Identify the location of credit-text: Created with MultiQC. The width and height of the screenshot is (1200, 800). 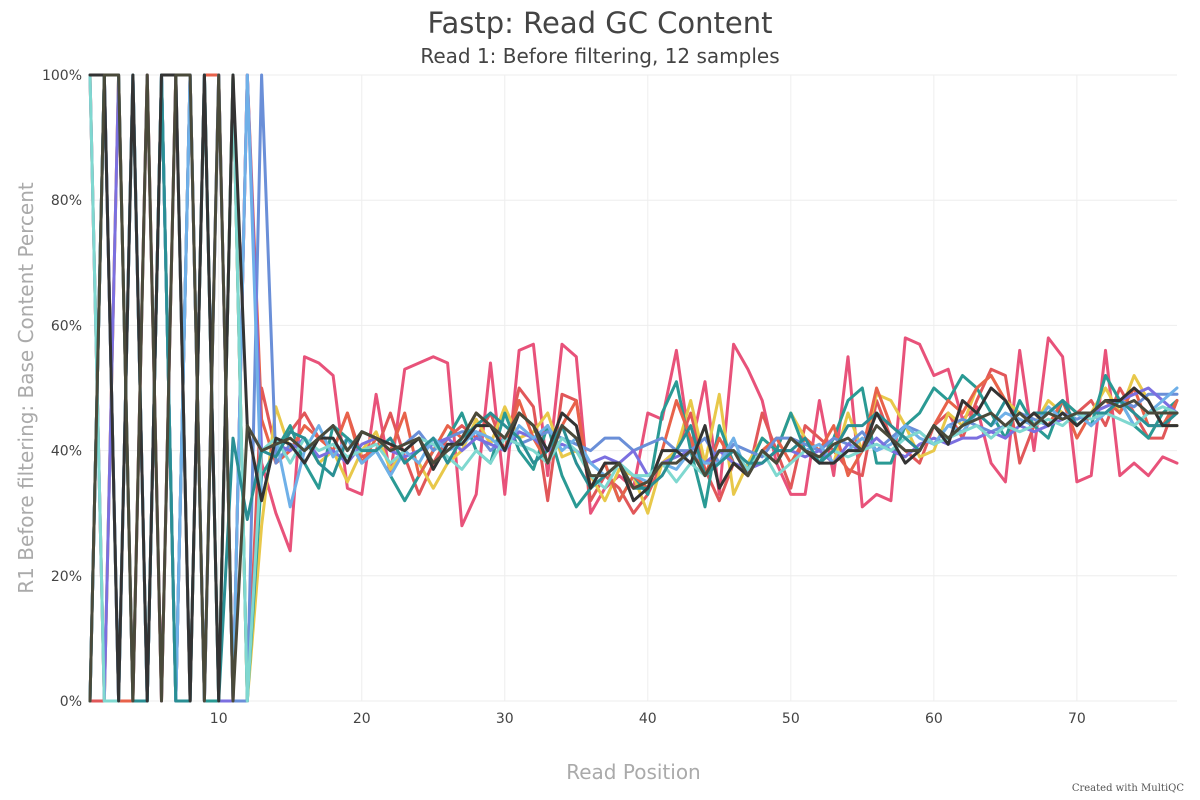
(1127, 788).